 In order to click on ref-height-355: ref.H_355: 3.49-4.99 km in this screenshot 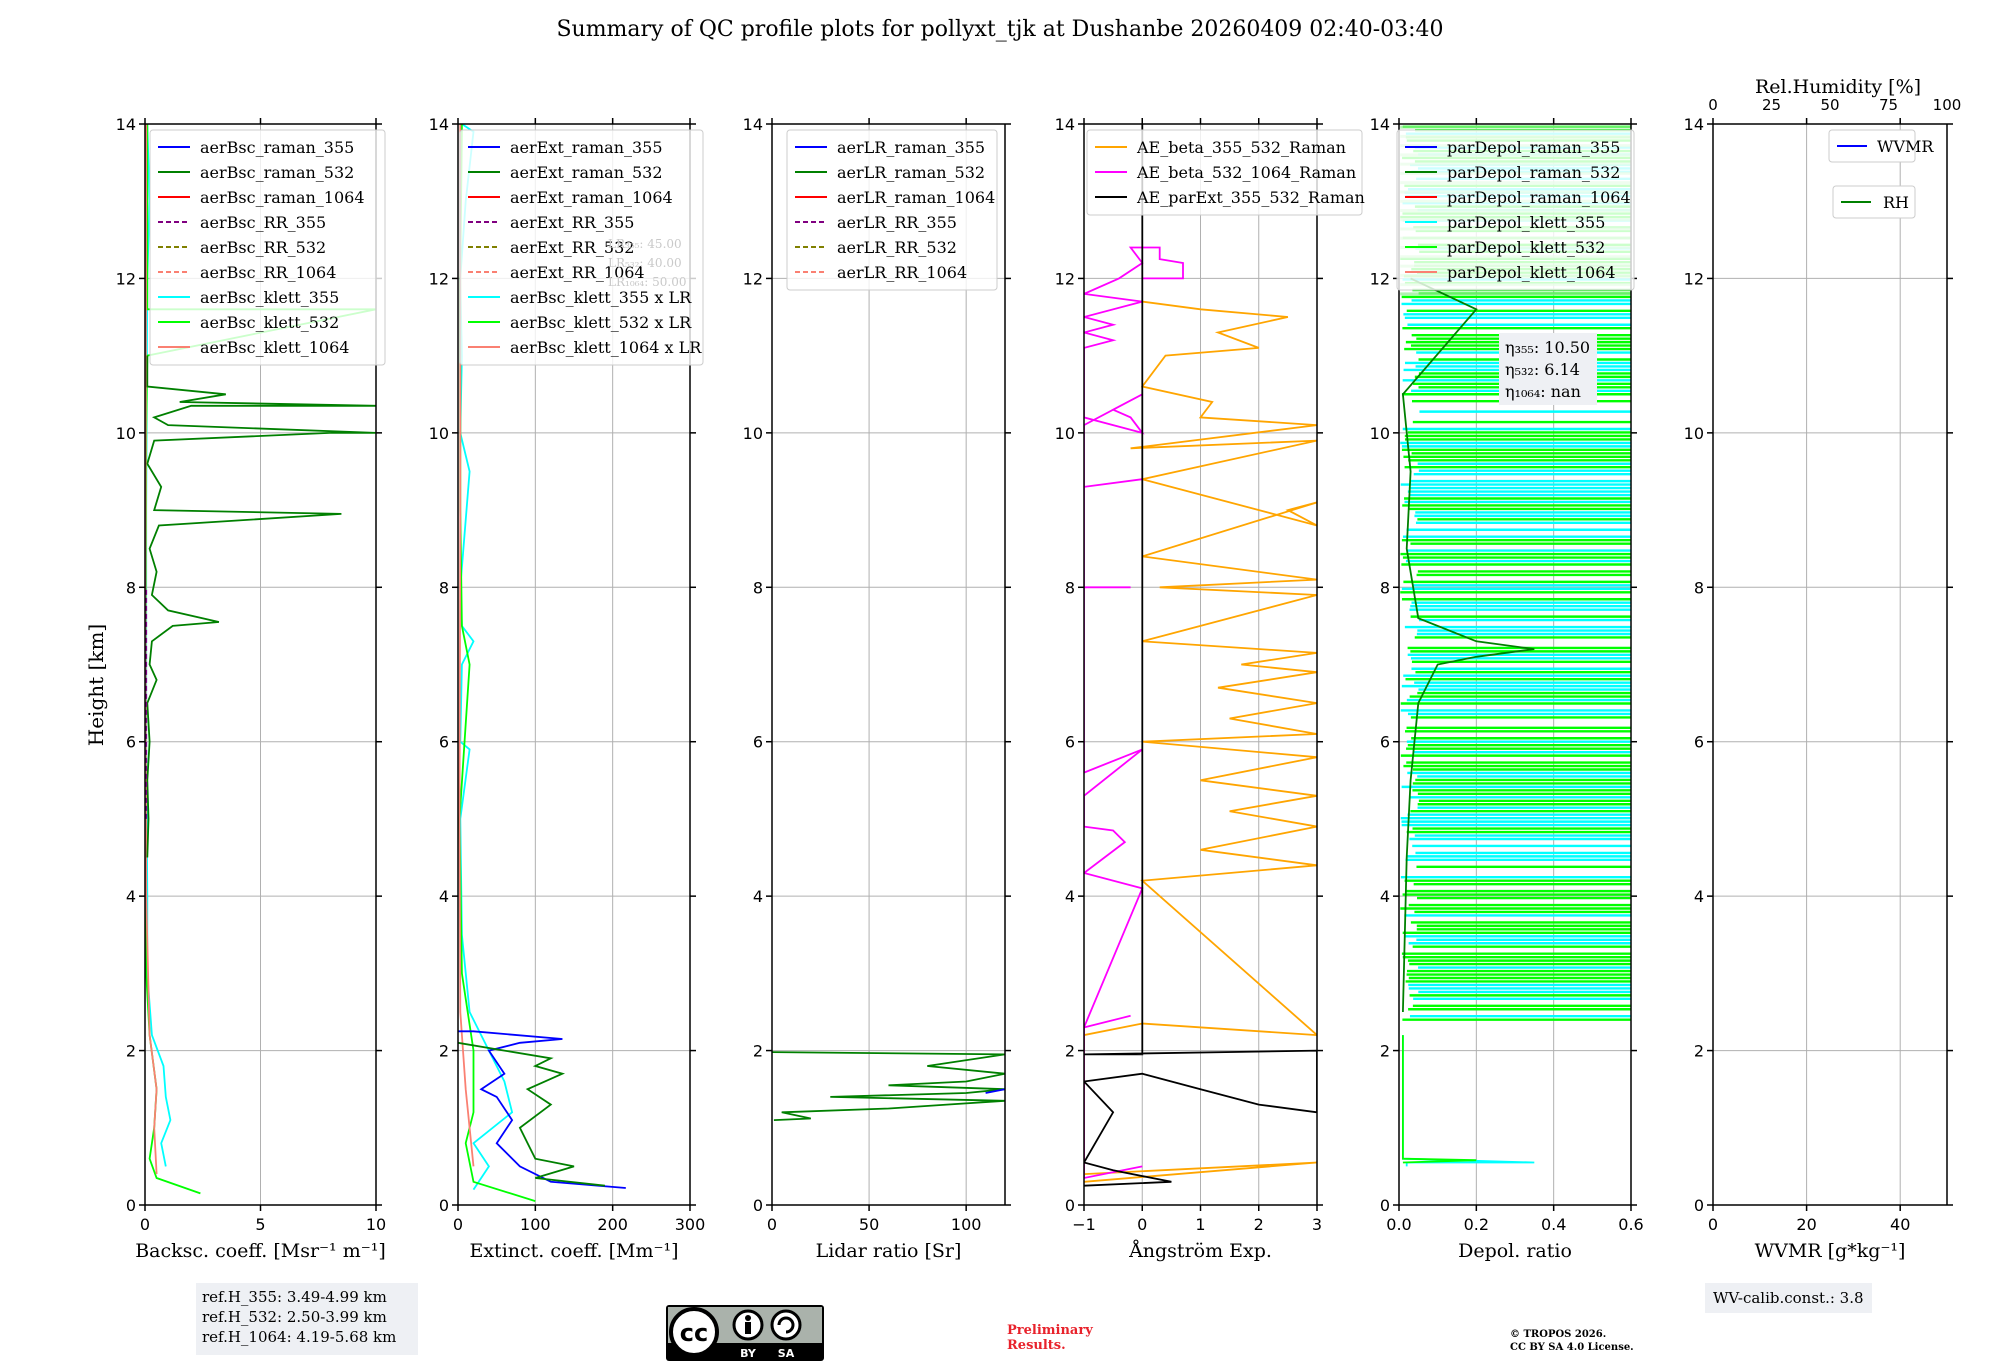, I will do `click(294, 1297)`.